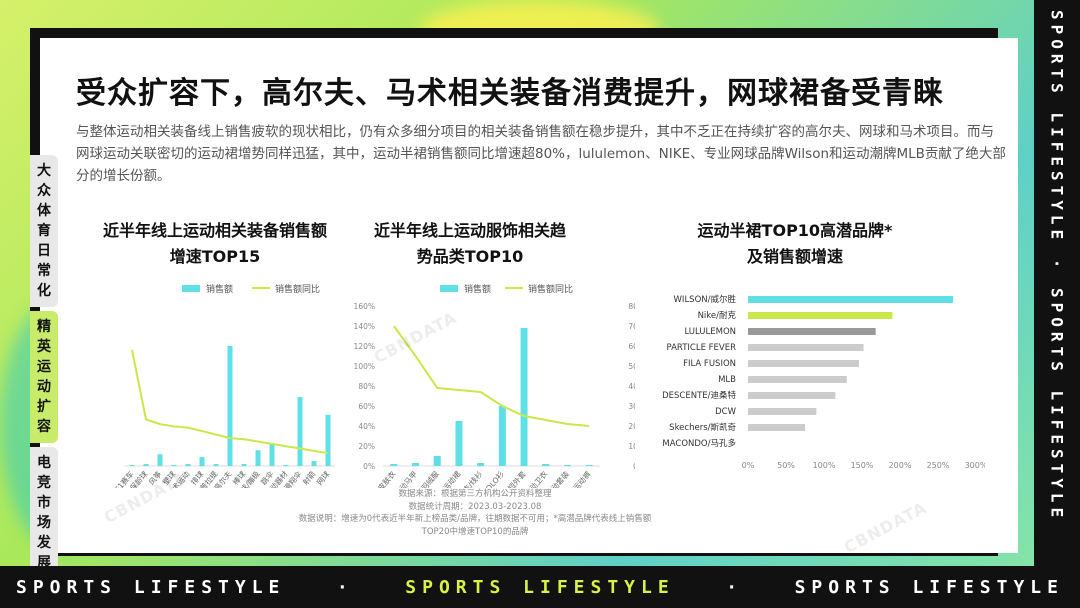 The height and width of the screenshot is (608, 1080). I want to click on x-tick-label: 运动裤, so click(582, 478).